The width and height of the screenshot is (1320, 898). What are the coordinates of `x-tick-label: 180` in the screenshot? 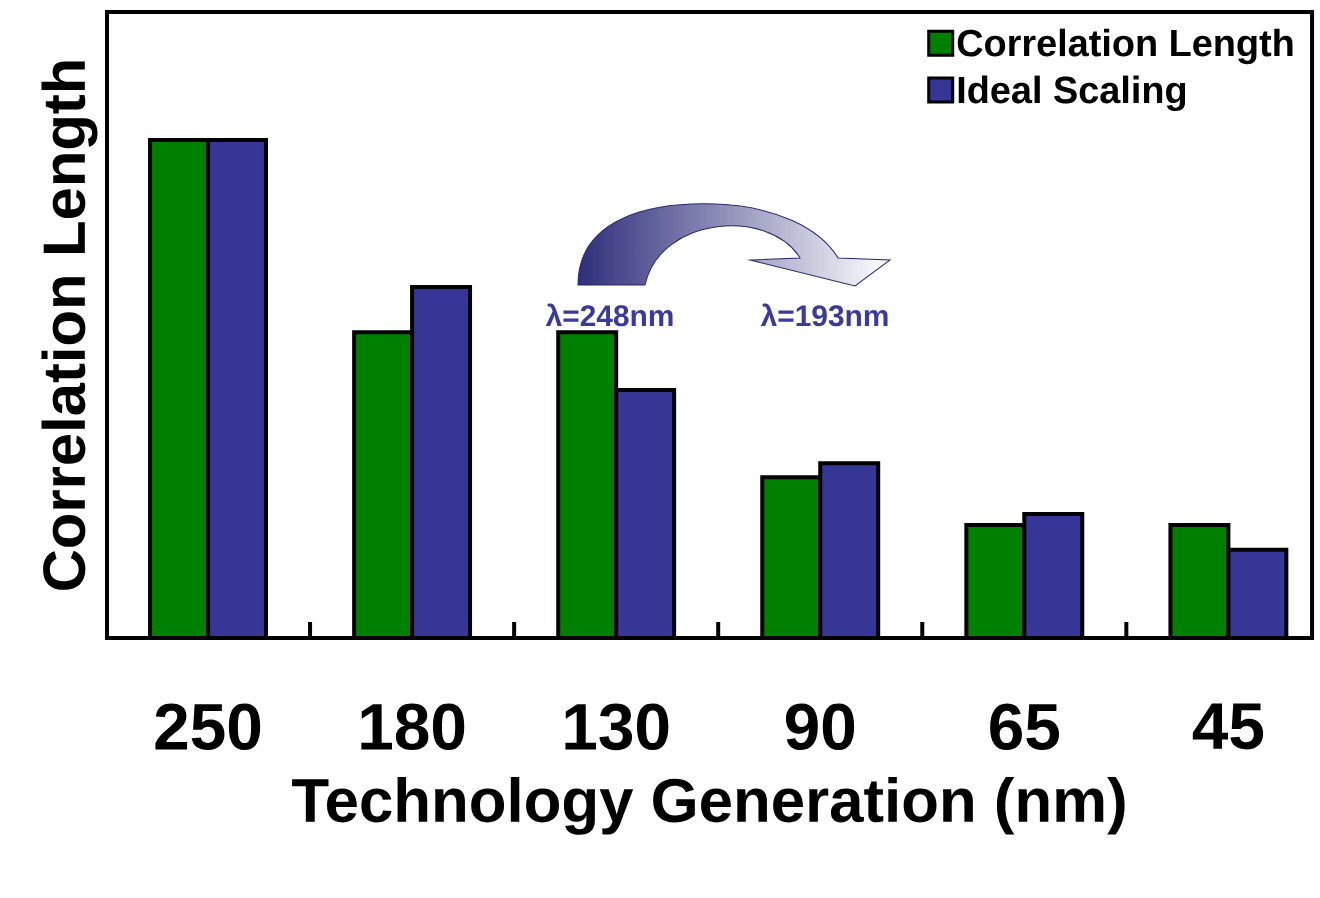 It's located at (413, 727).